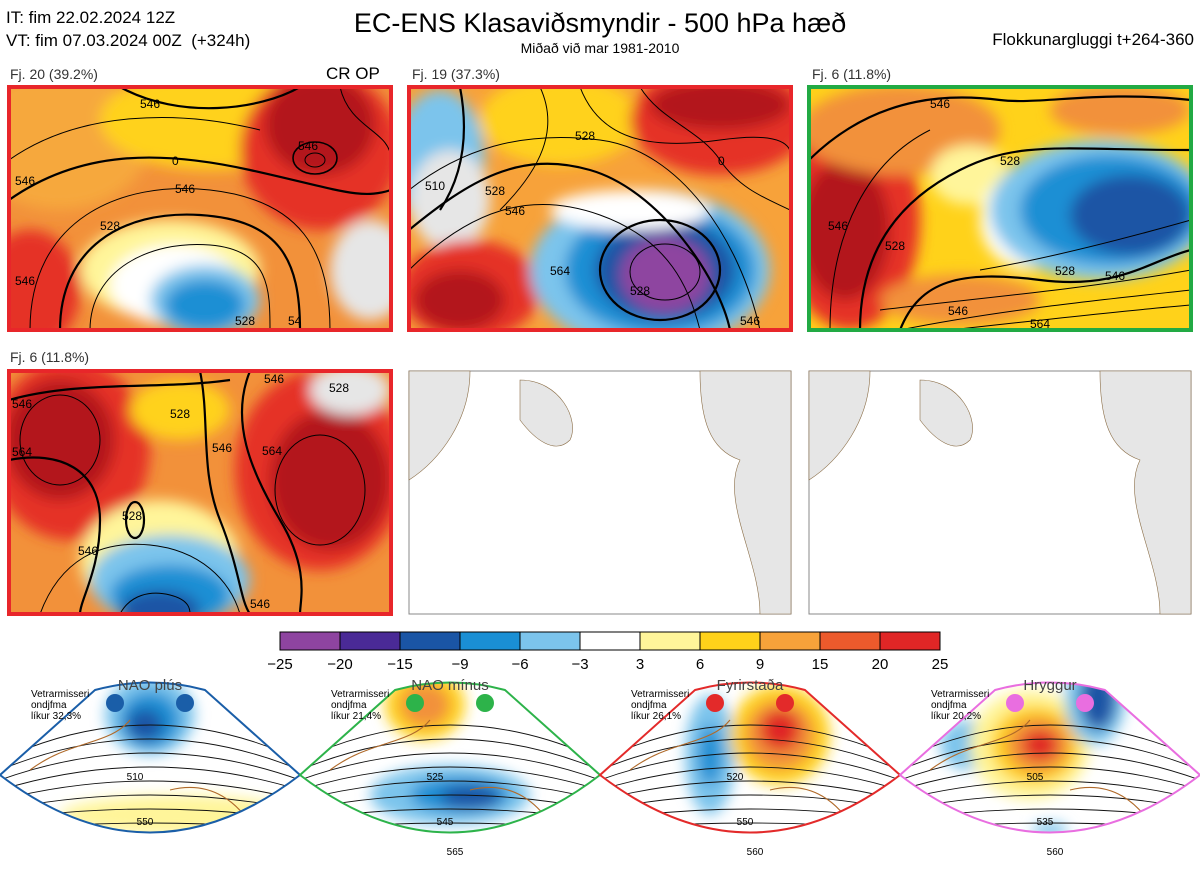  I want to click on panel-1-op-label: CR OP, so click(353, 73).